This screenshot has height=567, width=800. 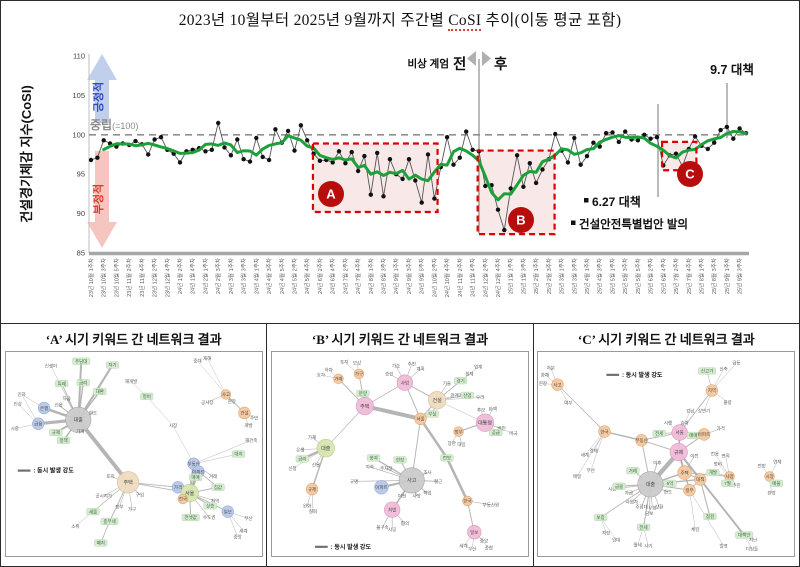 What do you see at coordinates (461, 444) in the screenshot?
I see `network-node: 대응` at bounding box center [461, 444].